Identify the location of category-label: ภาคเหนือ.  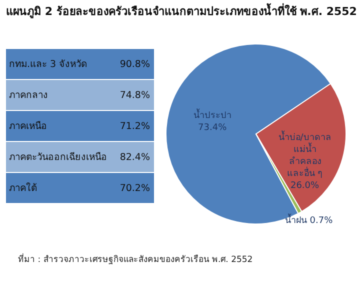
(28, 126).